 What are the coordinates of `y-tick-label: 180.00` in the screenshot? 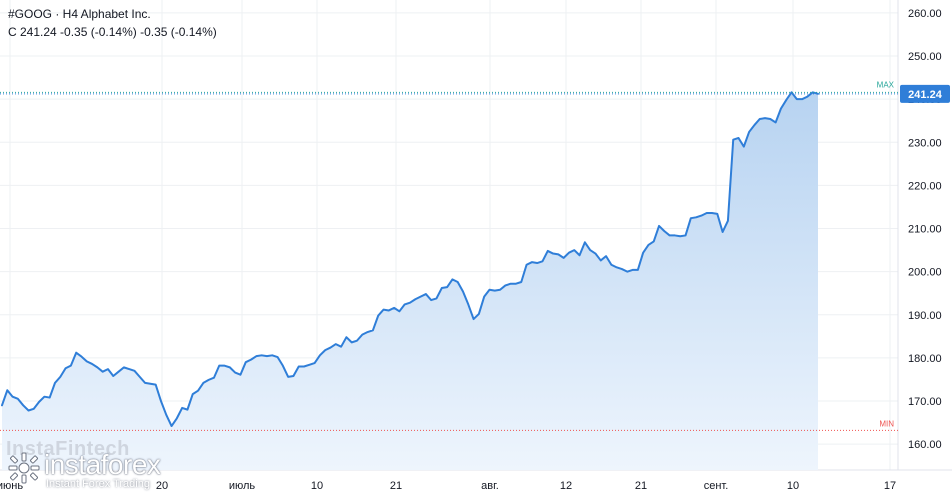 It's located at (925, 359).